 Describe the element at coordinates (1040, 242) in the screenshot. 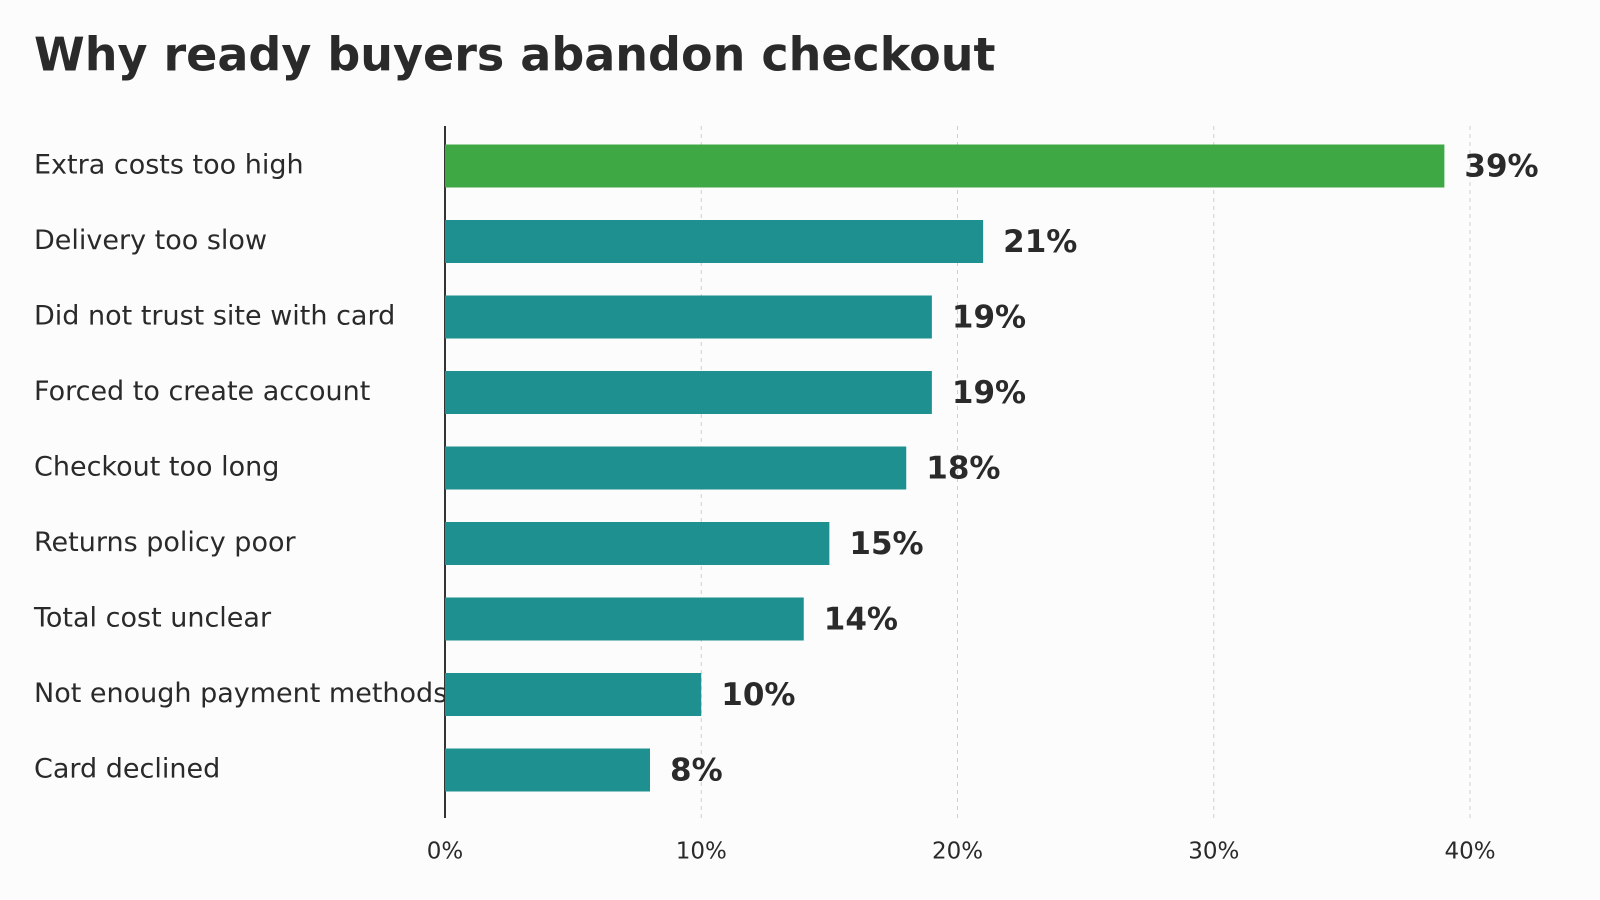

I see `value-label: 21%` at that location.